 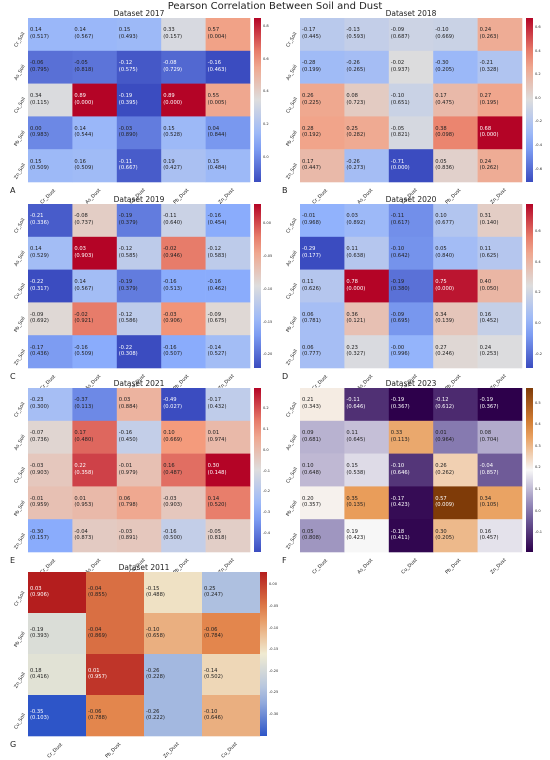 What do you see at coordinates (217, 436) in the screenshot?
I see `cell-value-label: 0.01 (0.974)` at bounding box center [217, 436].